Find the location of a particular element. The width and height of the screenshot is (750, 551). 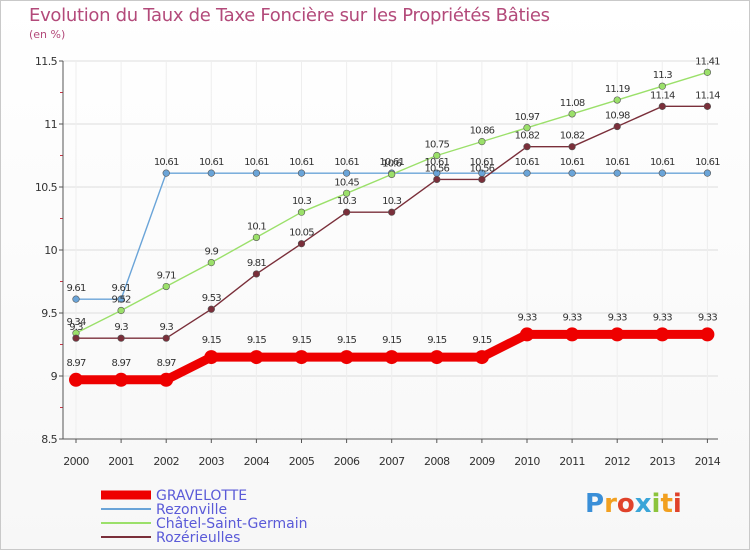

data-label: 10.98 is located at coordinates (617, 116).